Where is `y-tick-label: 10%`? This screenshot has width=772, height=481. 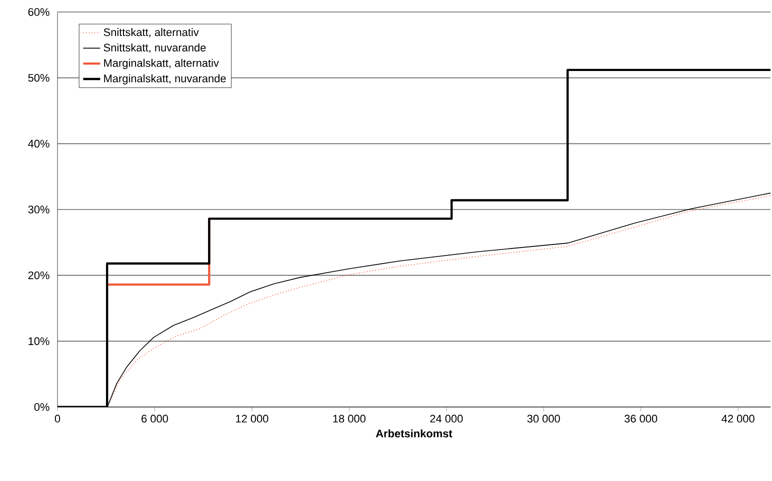 y-tick-label: 10% is located at coordinates (39, 341).